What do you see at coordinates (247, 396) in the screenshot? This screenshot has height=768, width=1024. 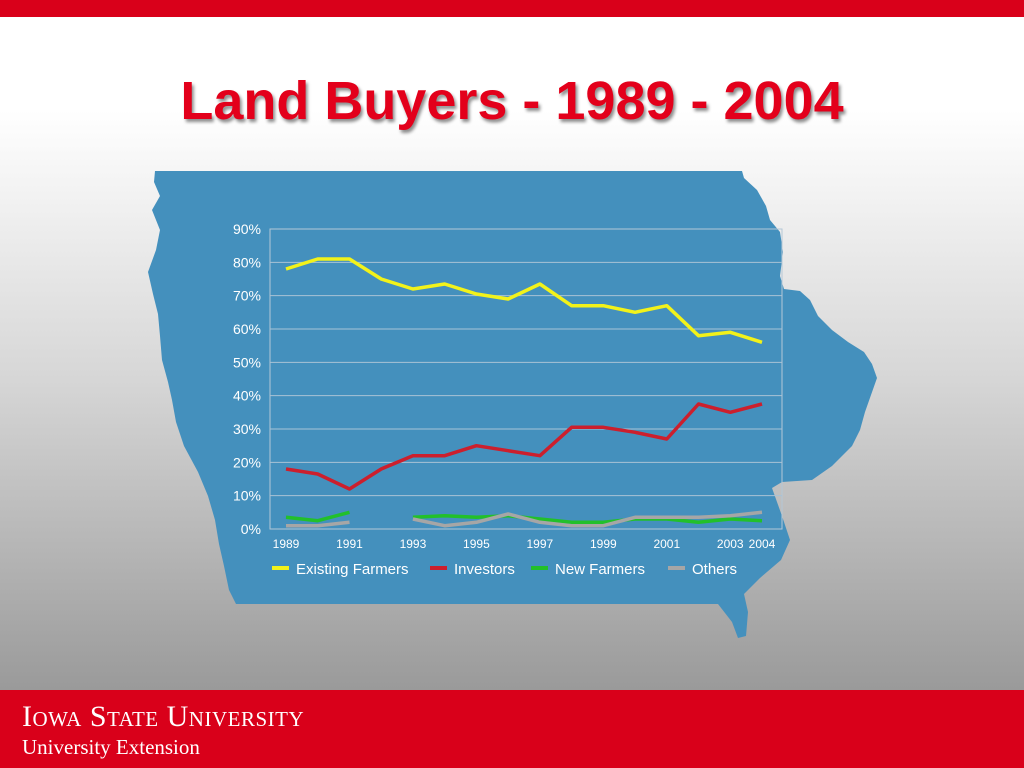 I see `y-tick-label: 40%` at bounding box center [247, 396].